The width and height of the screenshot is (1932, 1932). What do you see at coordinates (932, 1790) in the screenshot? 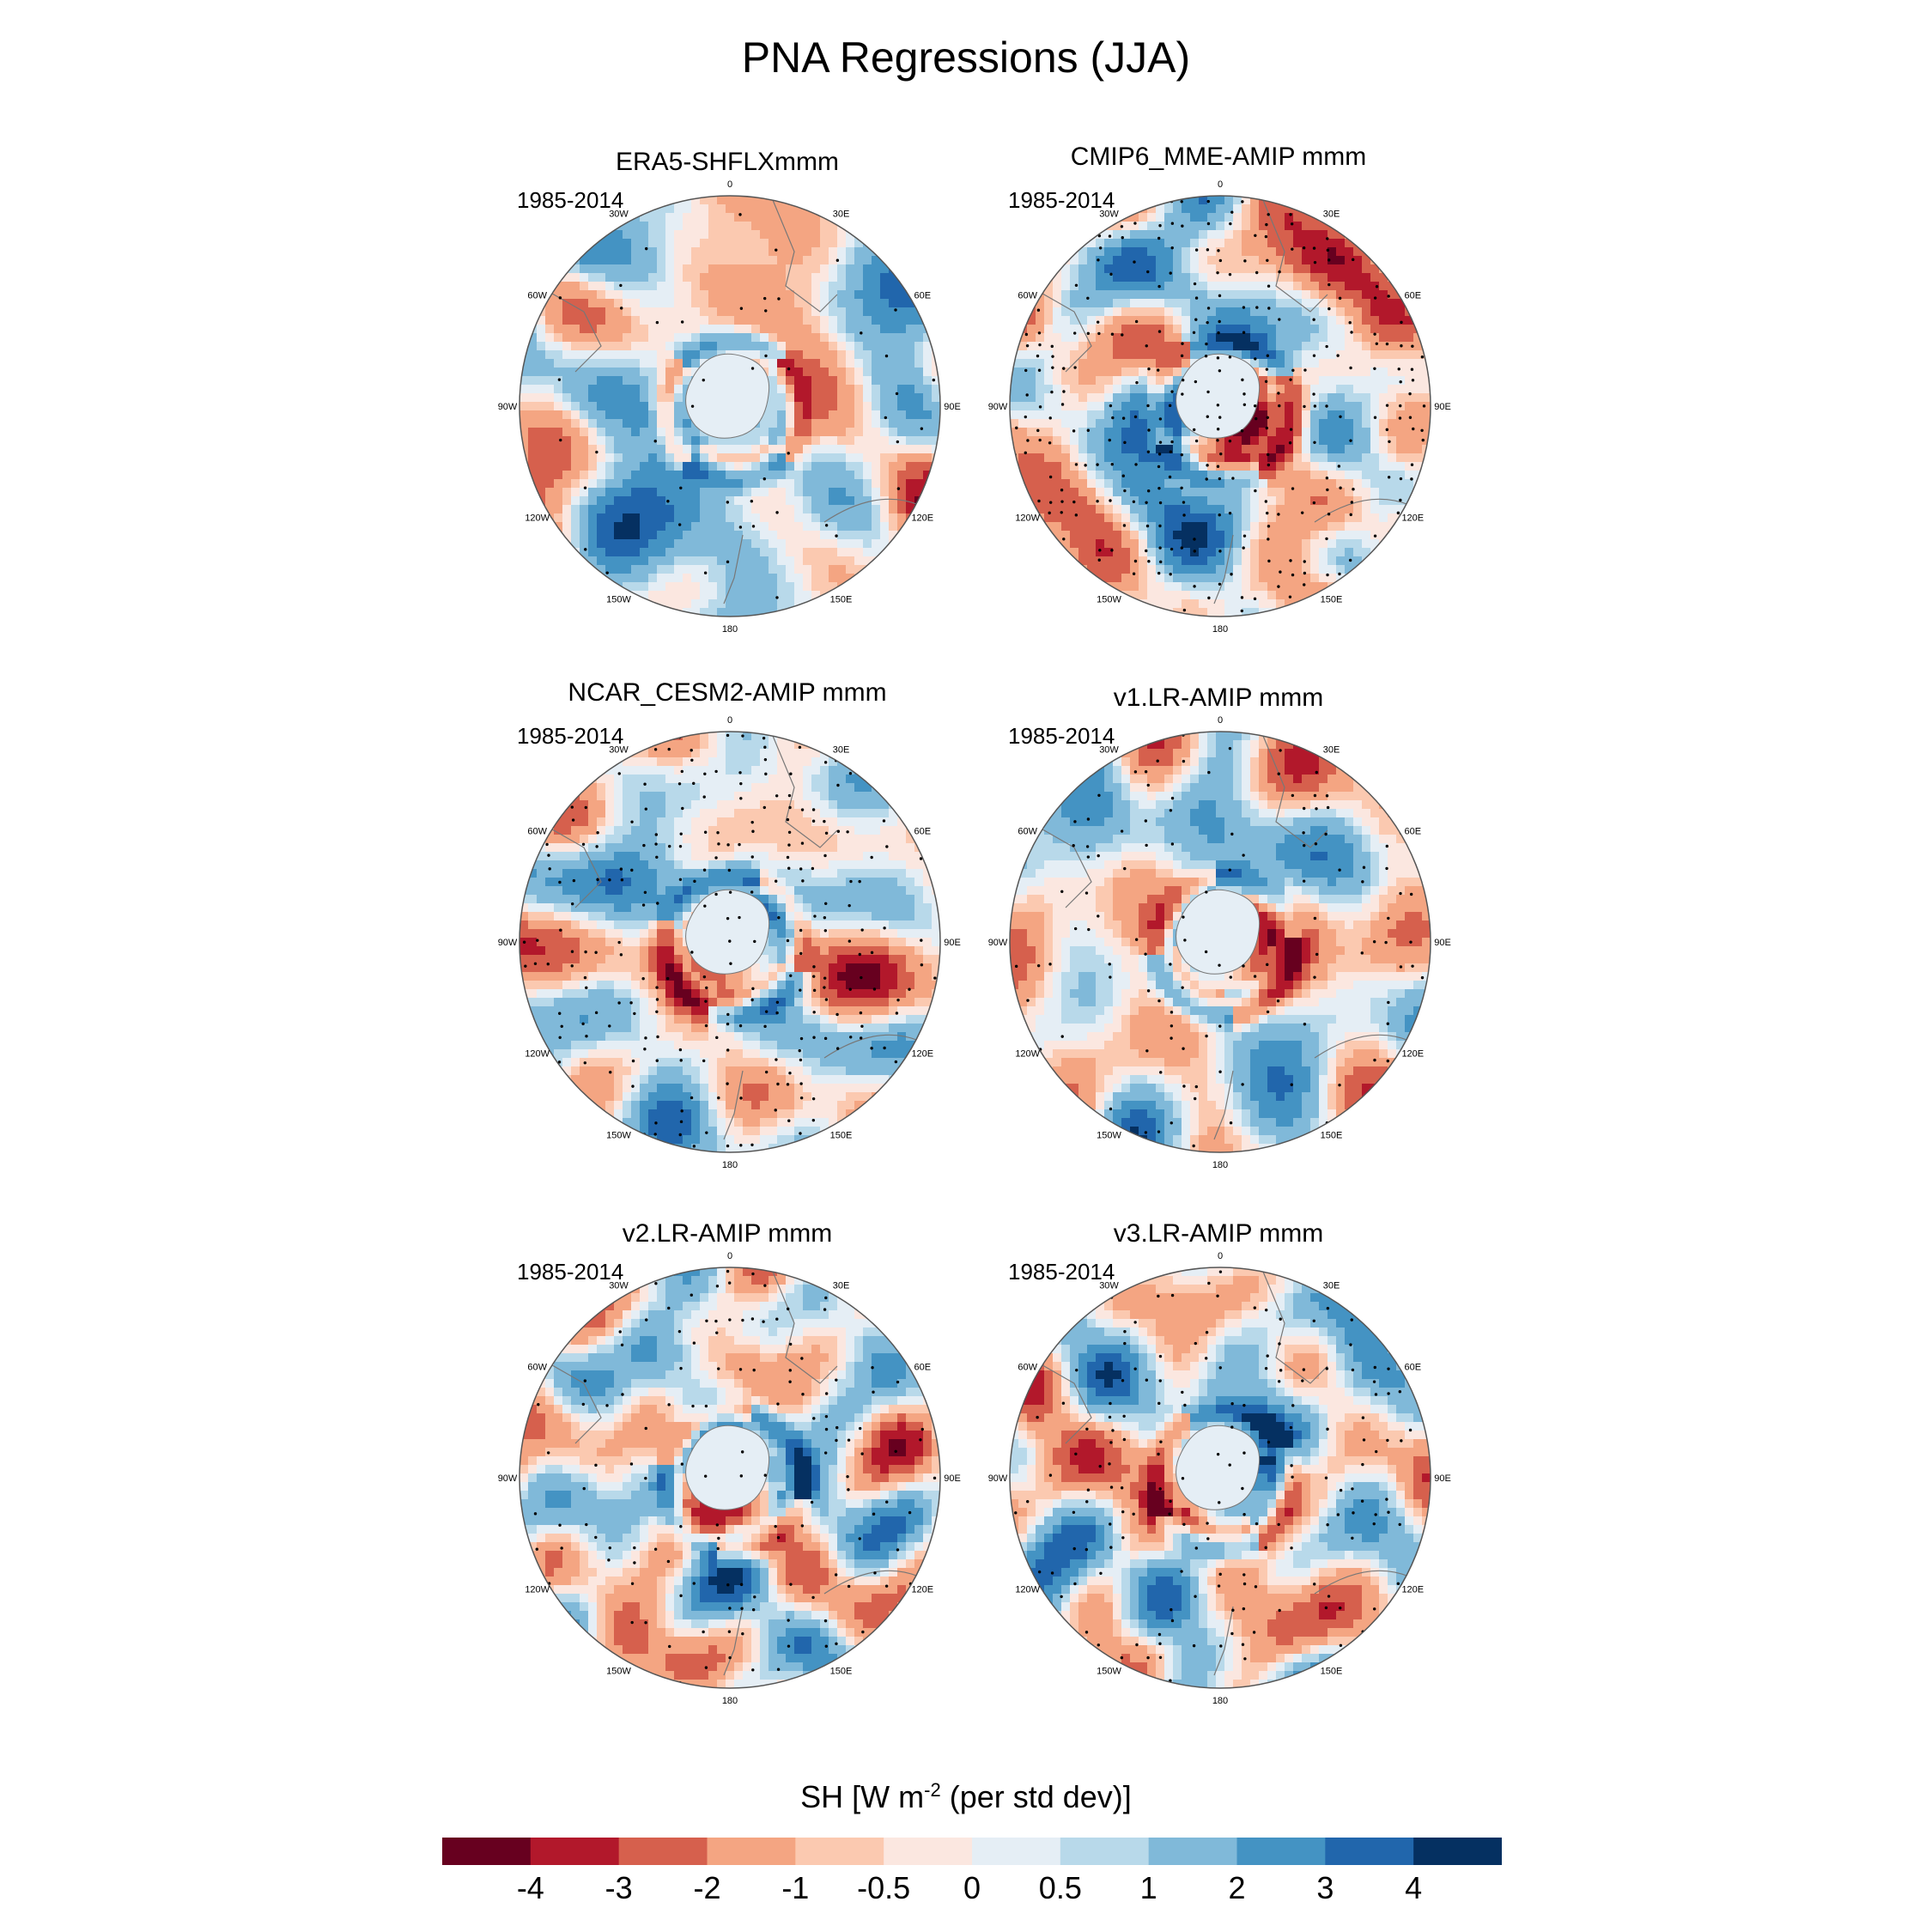
I see `colorbar-title-exponent: -2` at bounding box center [932, 1790].